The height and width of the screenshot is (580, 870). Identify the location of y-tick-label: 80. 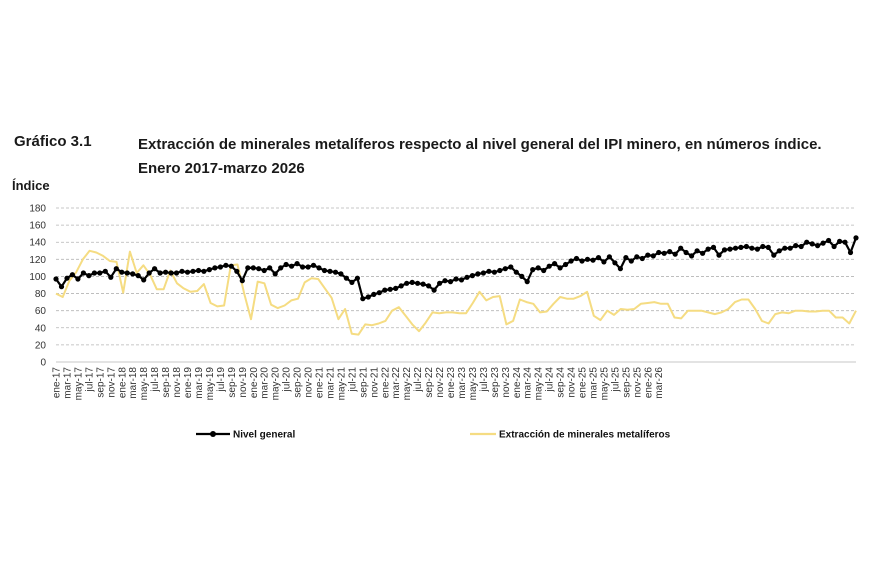
(41, 294).